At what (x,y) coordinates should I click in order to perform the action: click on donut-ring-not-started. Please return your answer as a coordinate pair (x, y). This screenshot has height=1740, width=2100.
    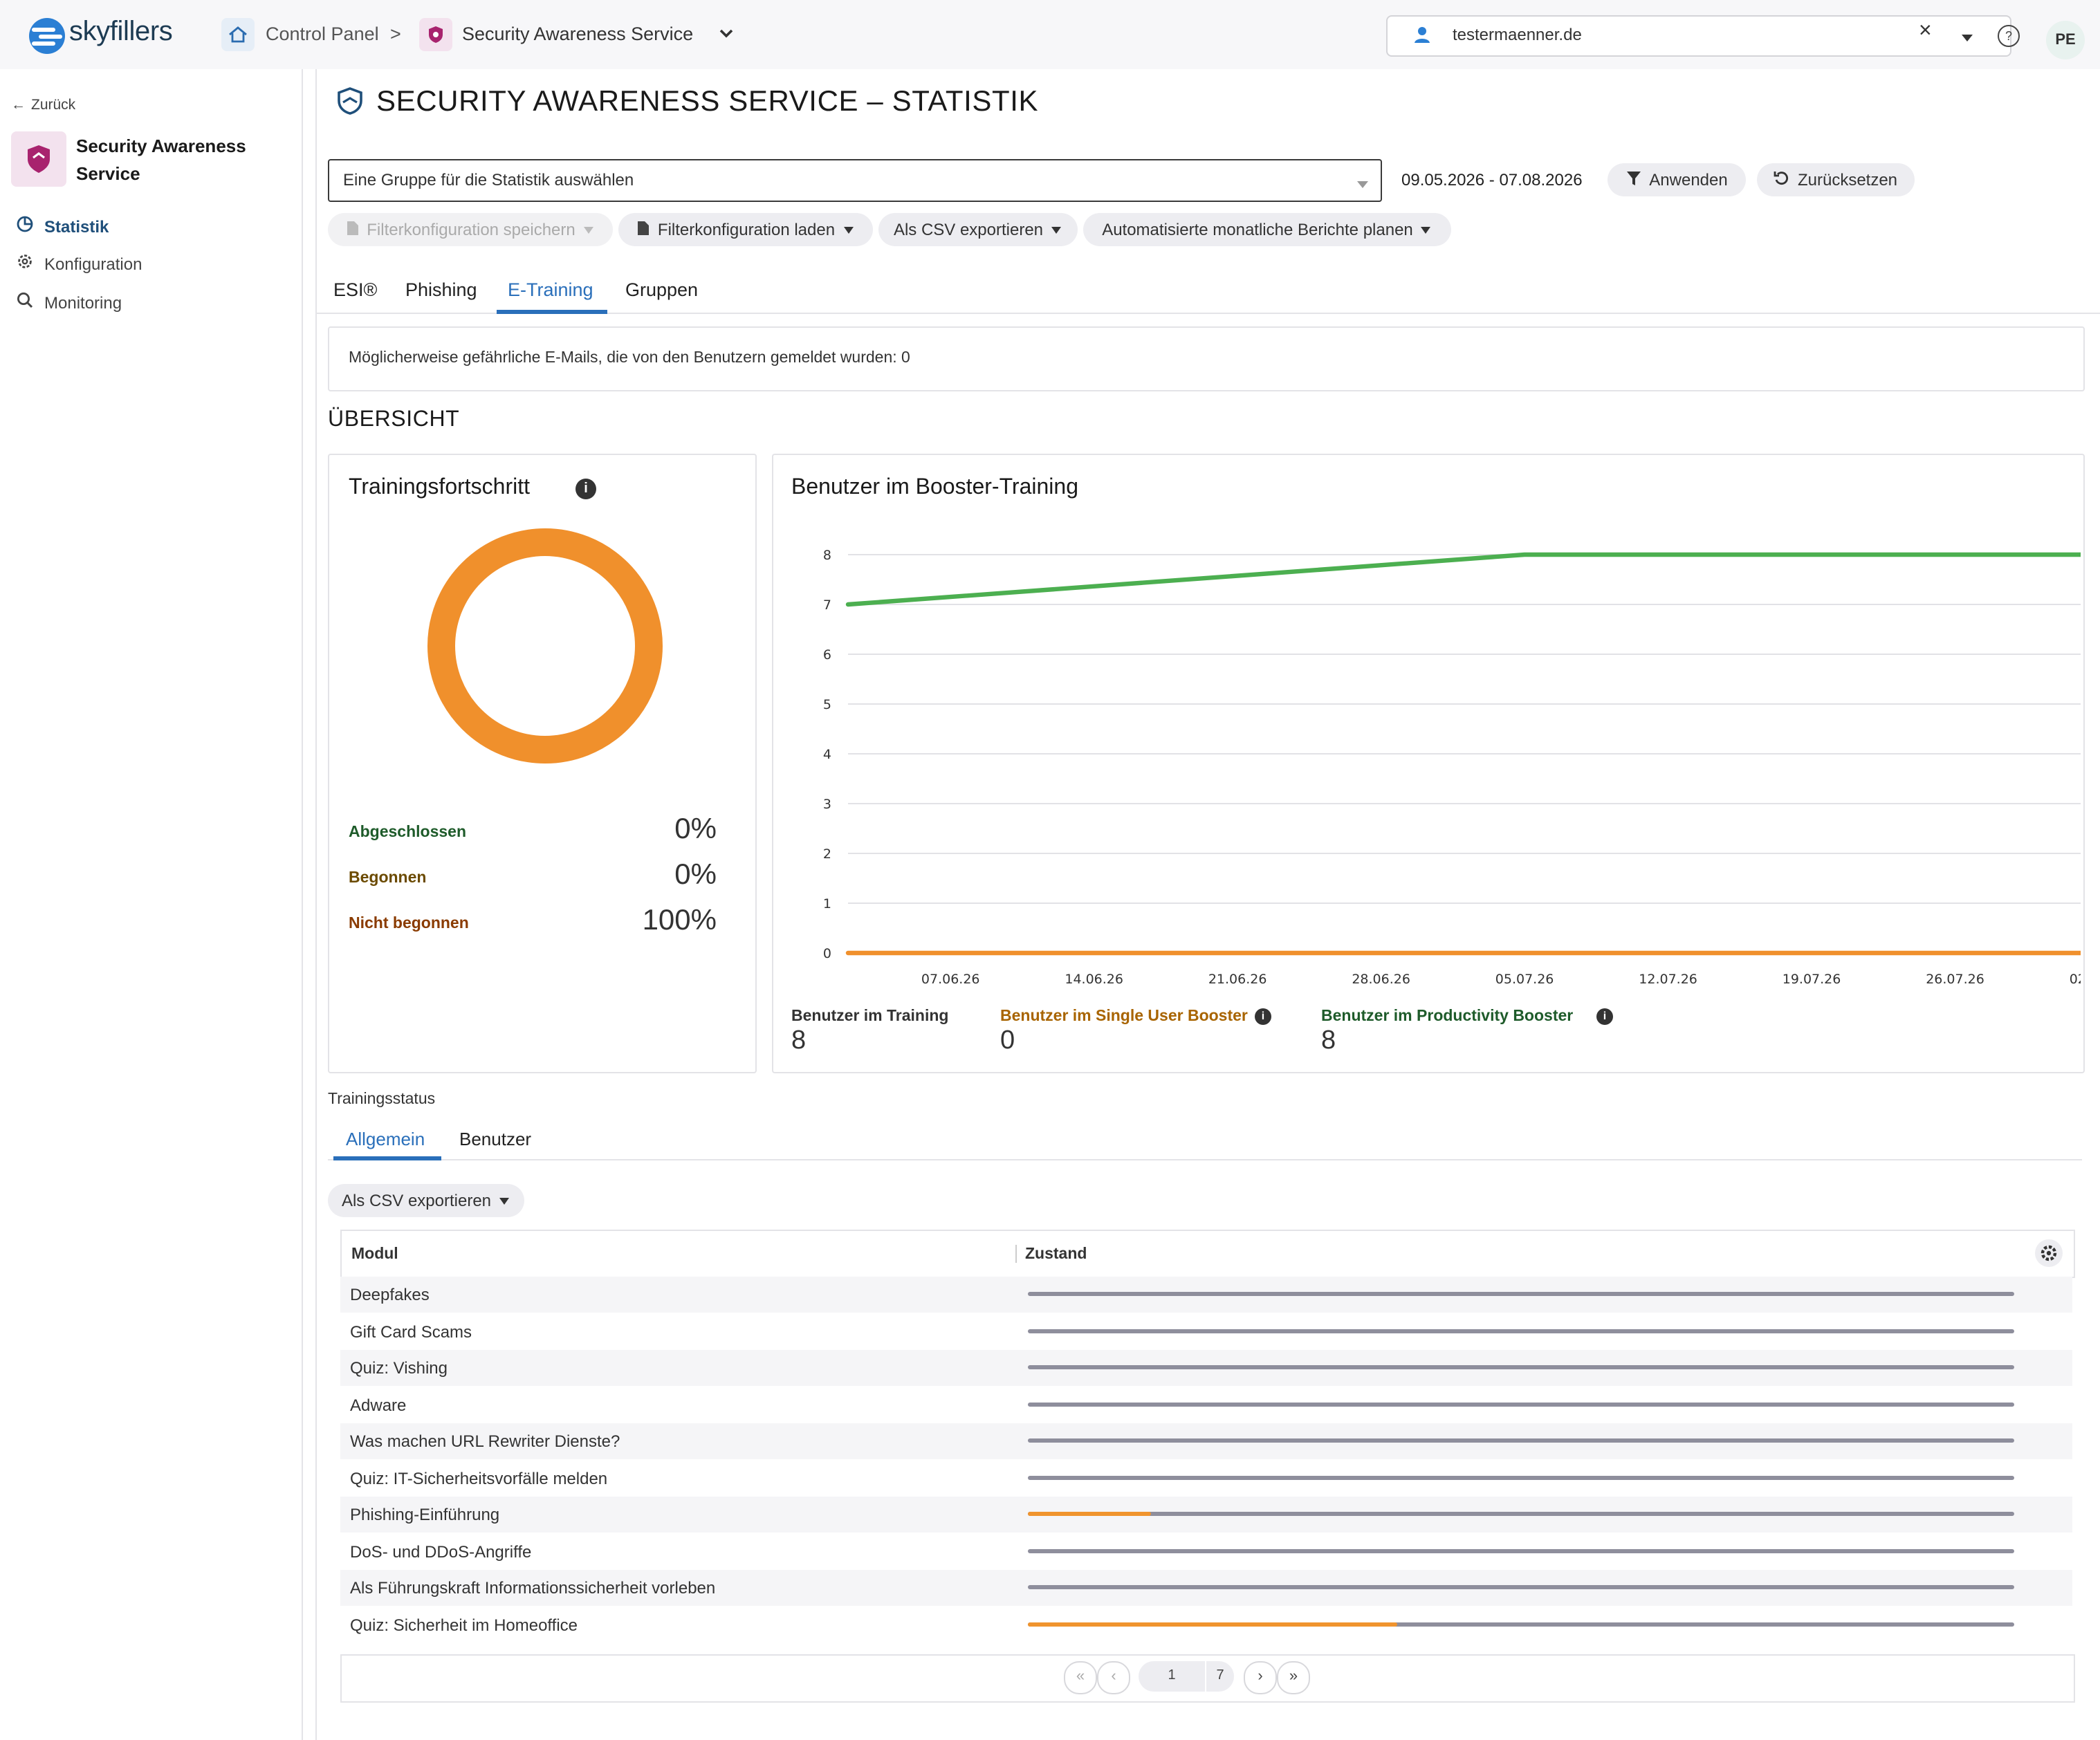
    Looking at the image, I should click on (545, 645).